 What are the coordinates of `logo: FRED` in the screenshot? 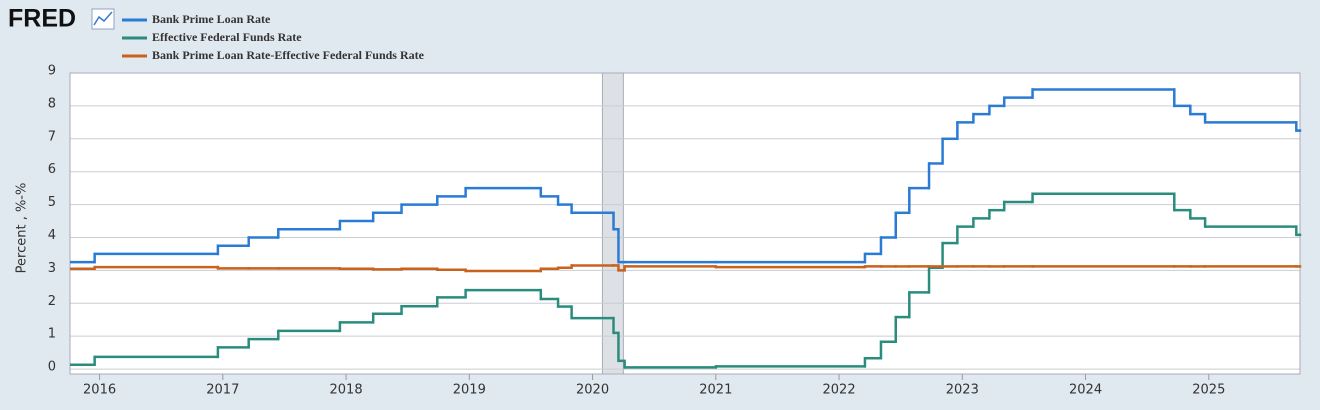 It's located at (42, 19).